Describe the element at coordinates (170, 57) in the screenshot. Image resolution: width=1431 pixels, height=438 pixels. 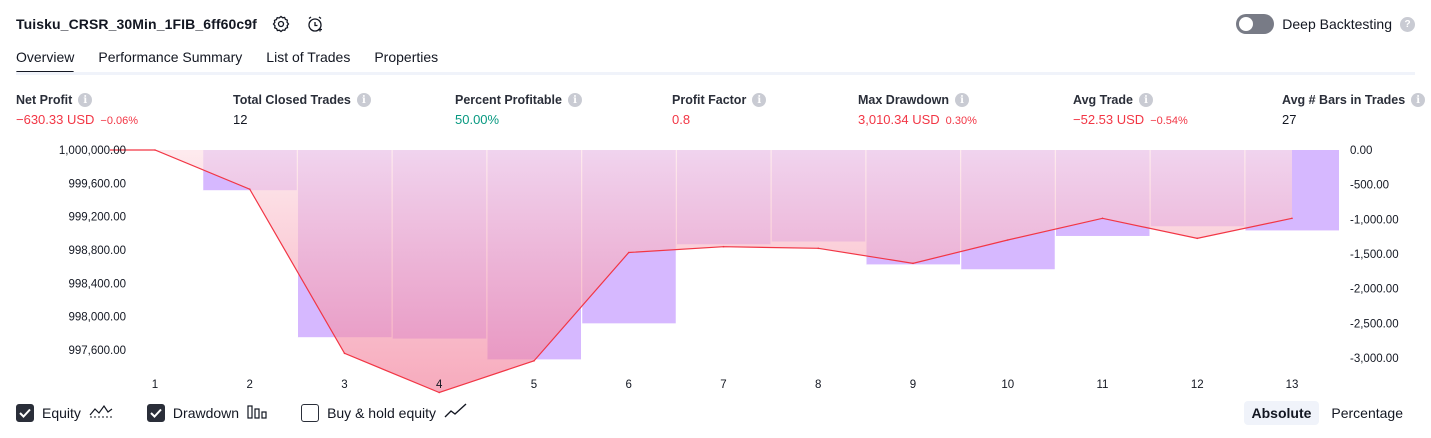
I see `tab-performance-summary: Performance Summary` at that location.